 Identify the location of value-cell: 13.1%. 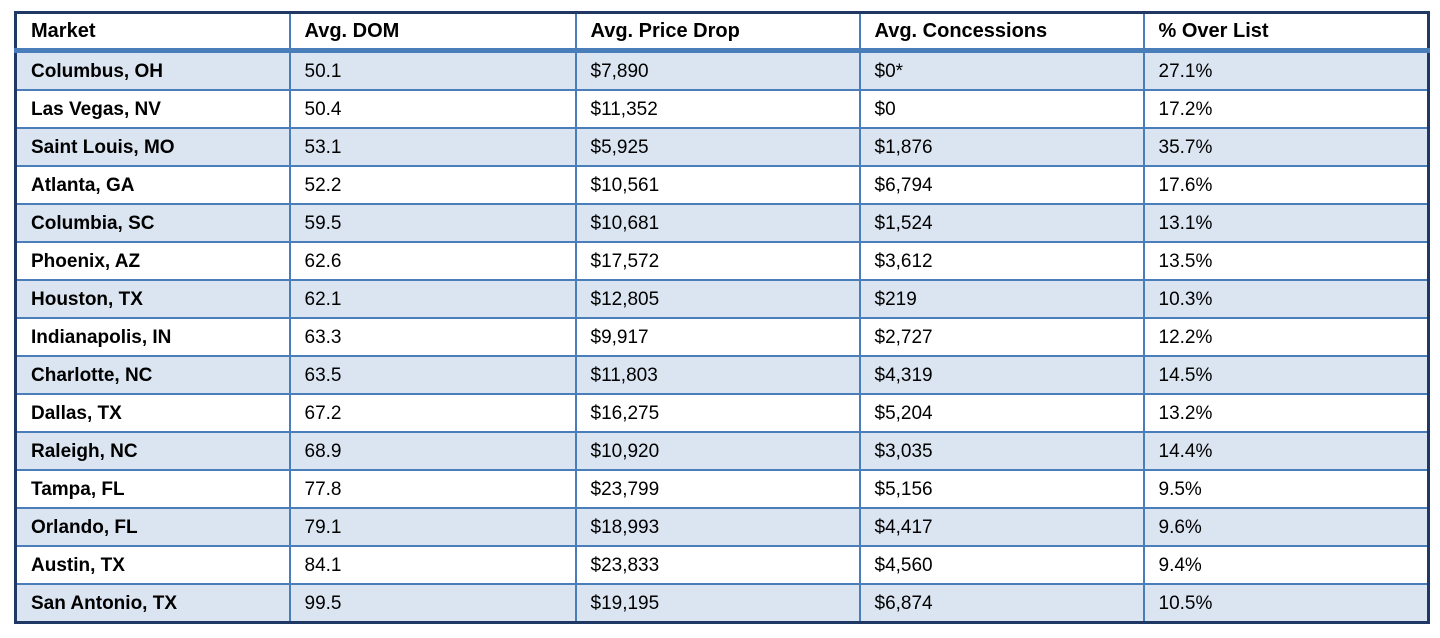
(1286, 223).